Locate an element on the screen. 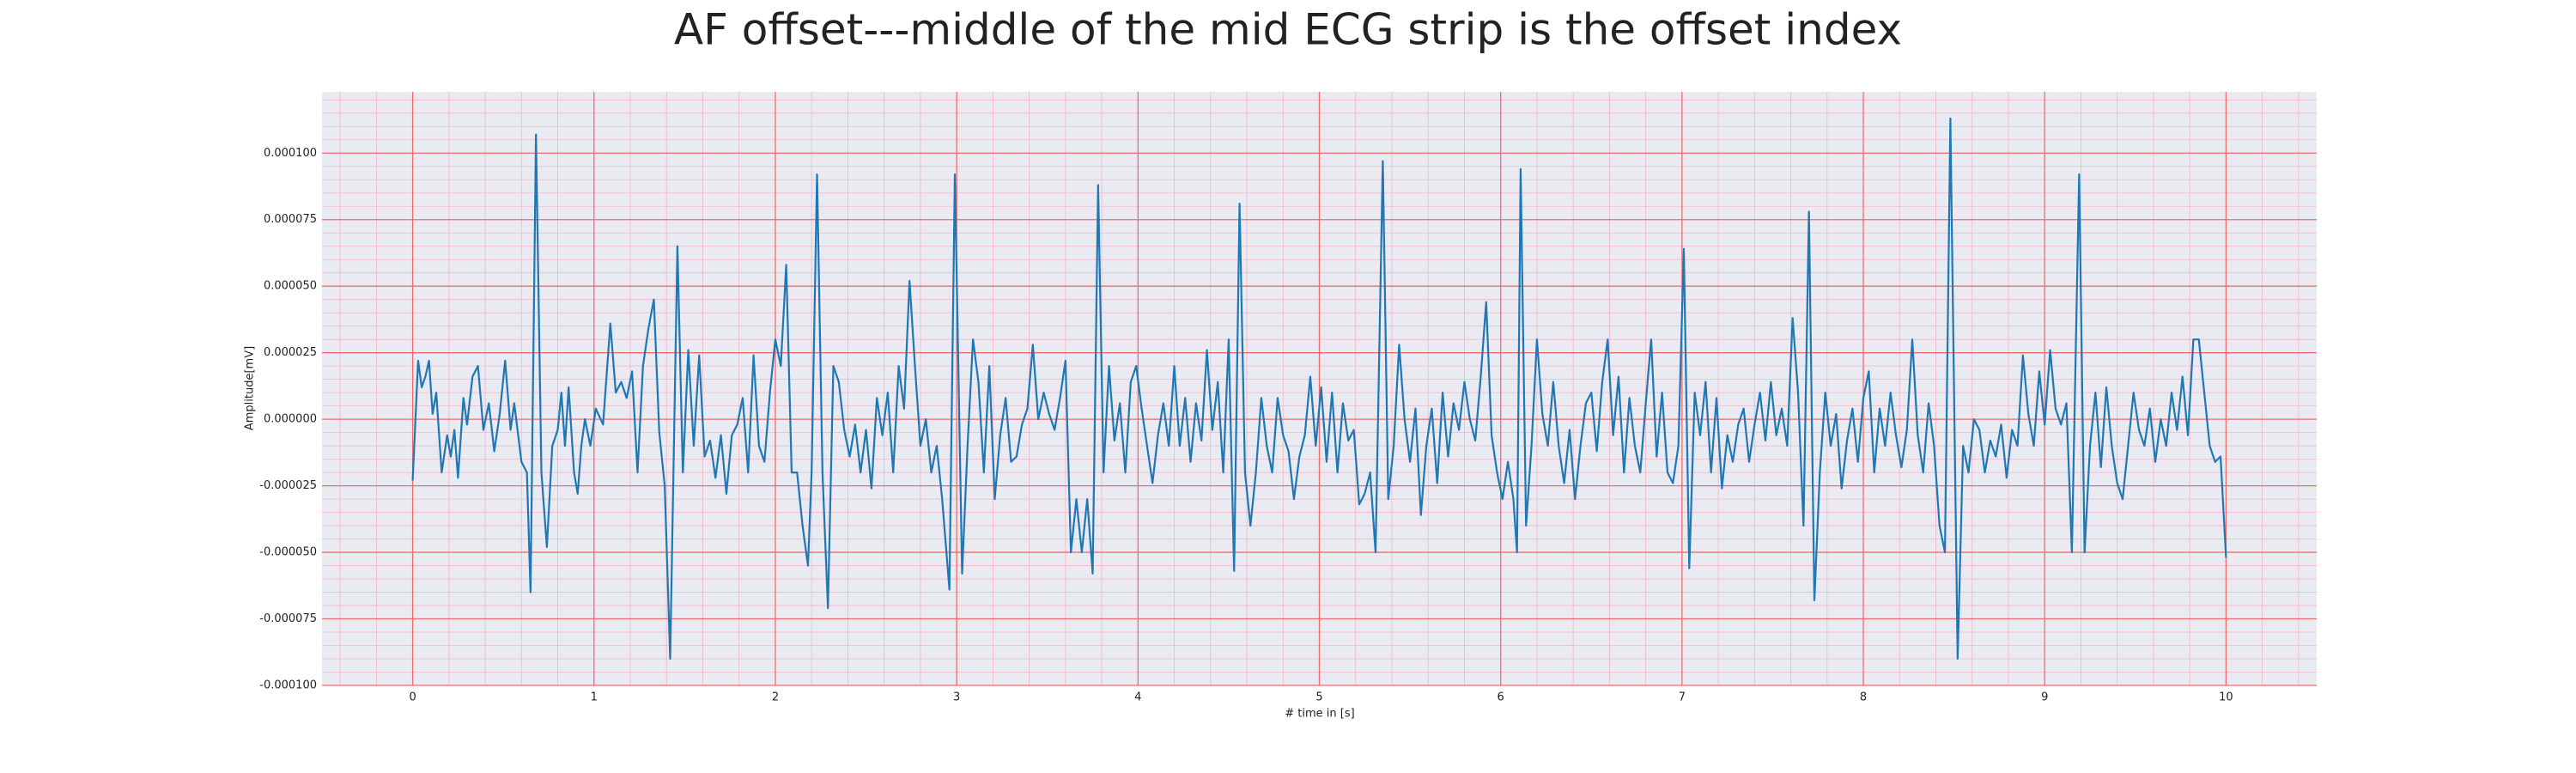 This screenshot has width=2576, height=773. y-tick-label: 0.000025 is located at coordinates (291, 352).